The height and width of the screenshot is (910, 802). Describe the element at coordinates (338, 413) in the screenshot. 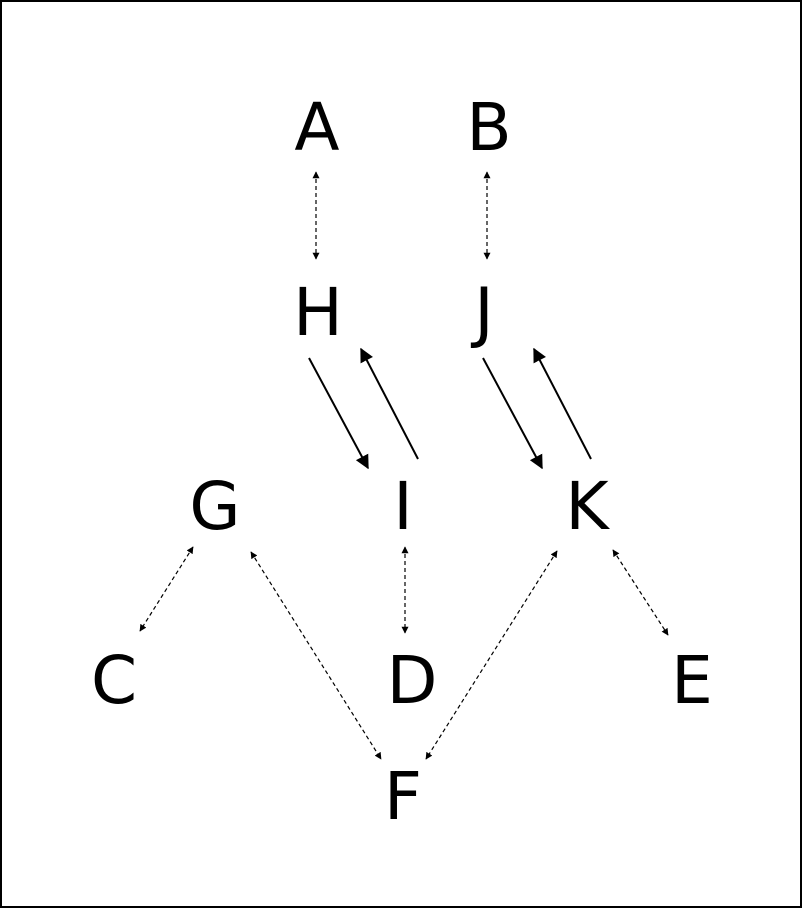

I see `edge-h-i` at that location.